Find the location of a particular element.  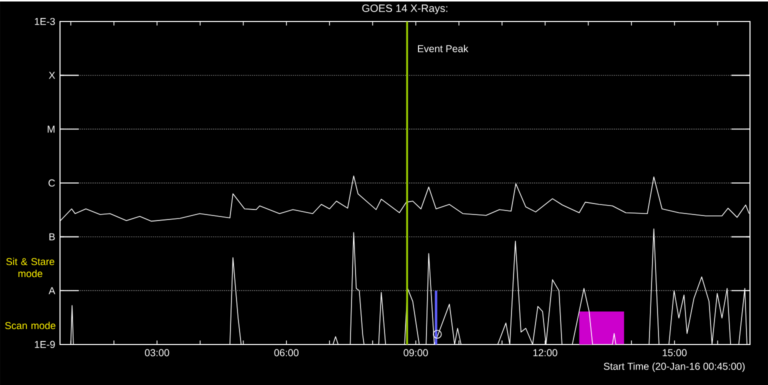

text: Scan mode is located at coordinates (30, 325).